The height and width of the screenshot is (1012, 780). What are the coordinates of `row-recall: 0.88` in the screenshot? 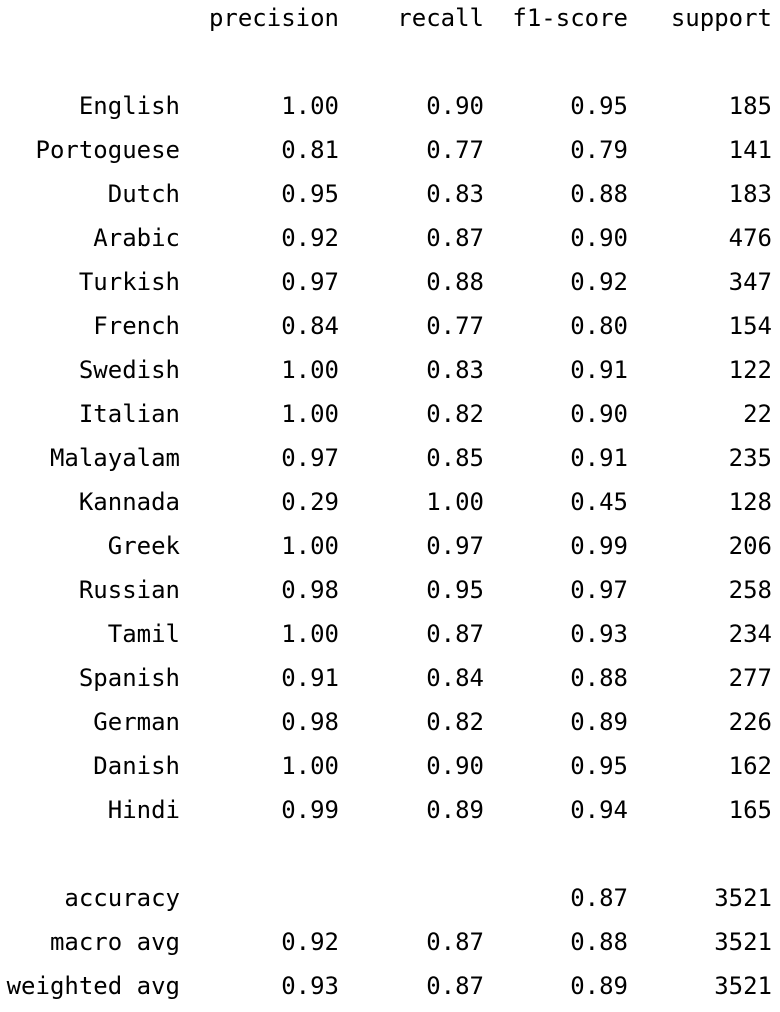 It's located at (455, 282).